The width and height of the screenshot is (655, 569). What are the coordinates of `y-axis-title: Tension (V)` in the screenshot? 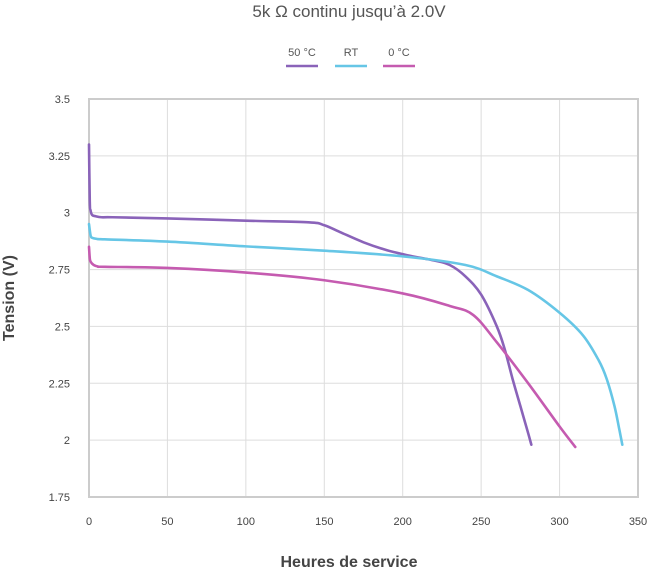 It's located at (9, 298).